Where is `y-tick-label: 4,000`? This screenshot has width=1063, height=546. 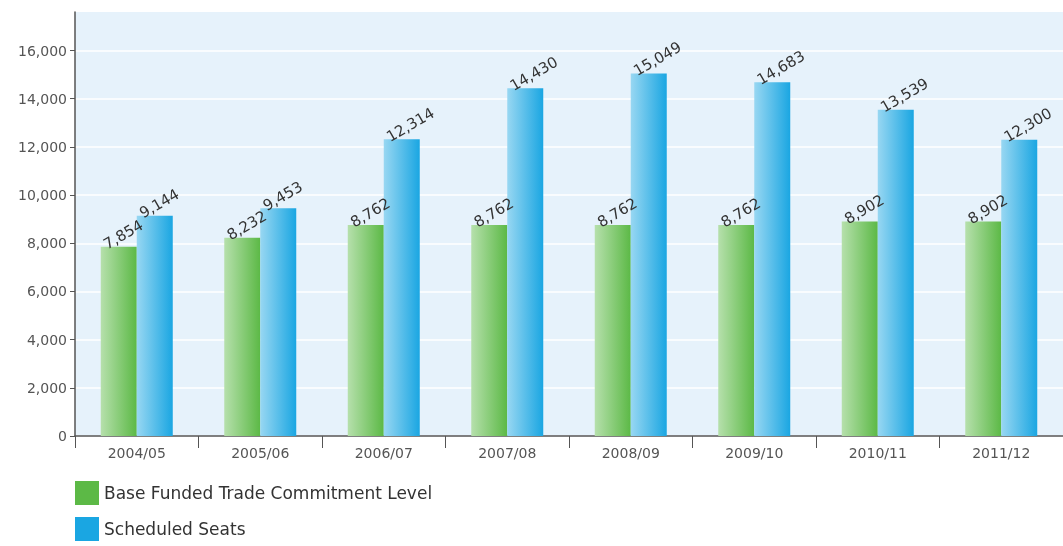 y-tick-label: 4,000 is located at coordinates (46, 339).